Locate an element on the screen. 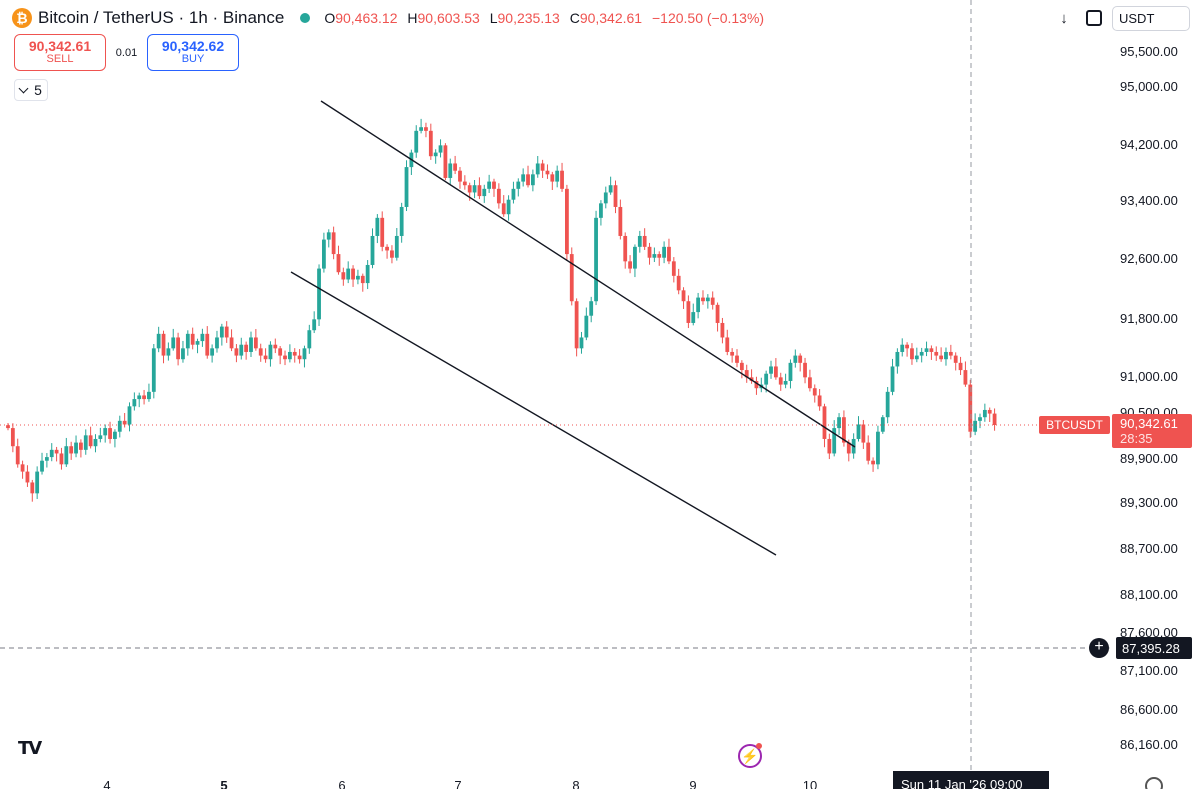 The height and width of the screenshot is (789, 1200). notification-dot is located at coordinates (759, 746).